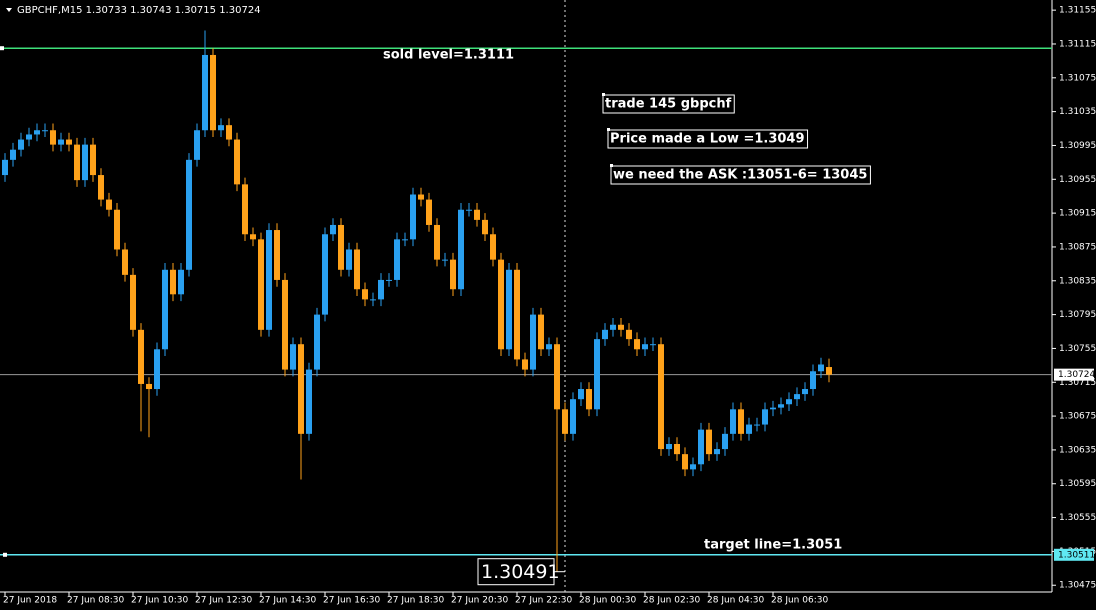 Image resolution: width=1096 pixels, height=610 pixels. Describe the element at coordinates (799, 601) in the screenshot. I see `x-tick-label: 28 Jun 06:30` at that location.